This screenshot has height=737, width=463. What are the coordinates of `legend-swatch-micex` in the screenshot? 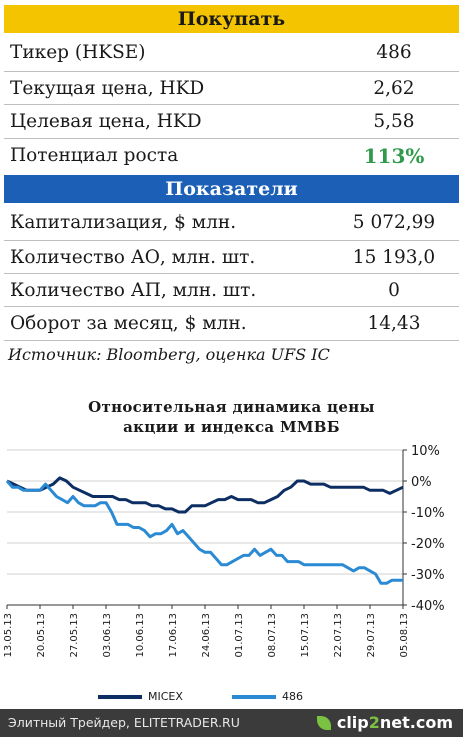 It's located at (120, 696).